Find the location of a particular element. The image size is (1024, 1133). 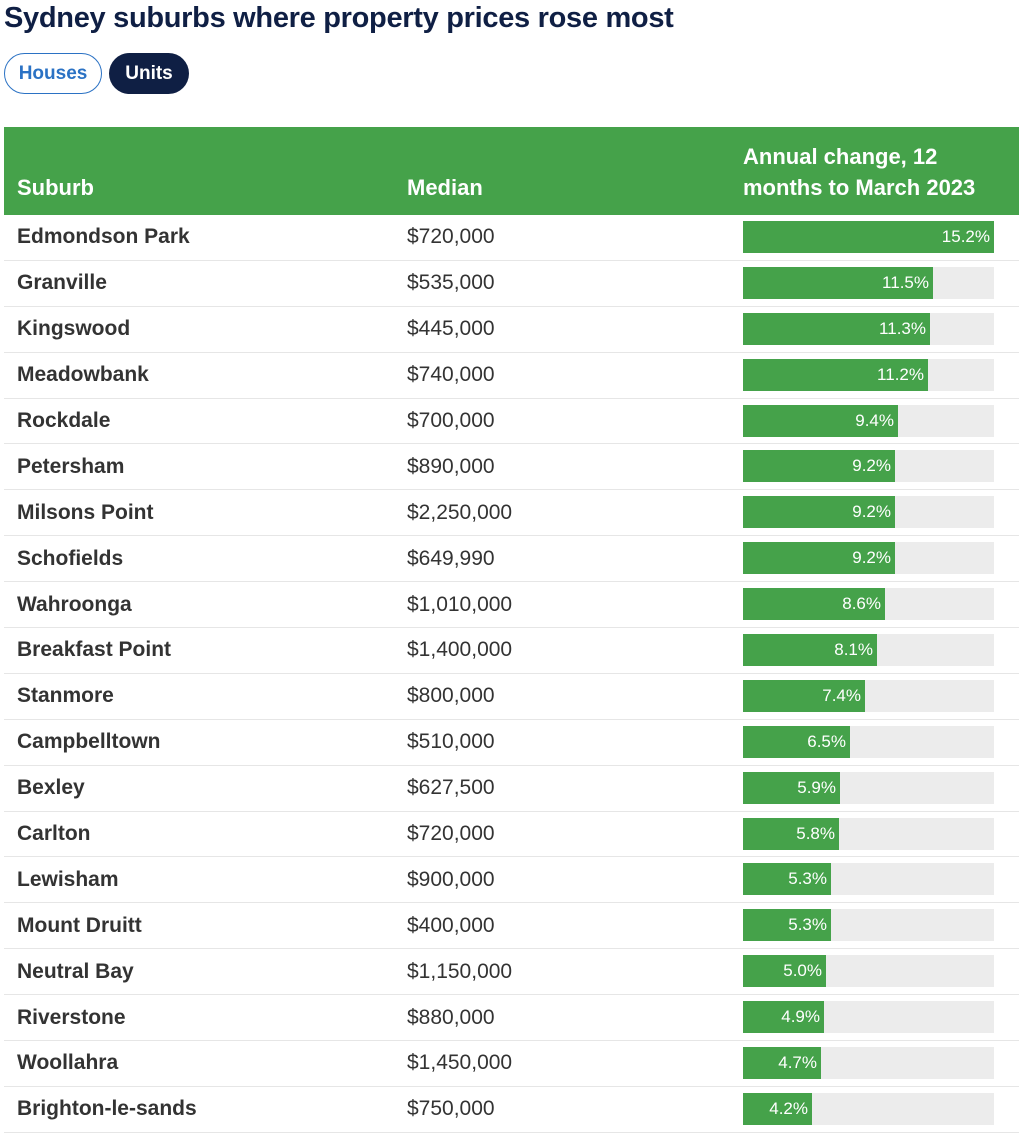

change-bar: 4.9% is located at coordinates (783, 1017).